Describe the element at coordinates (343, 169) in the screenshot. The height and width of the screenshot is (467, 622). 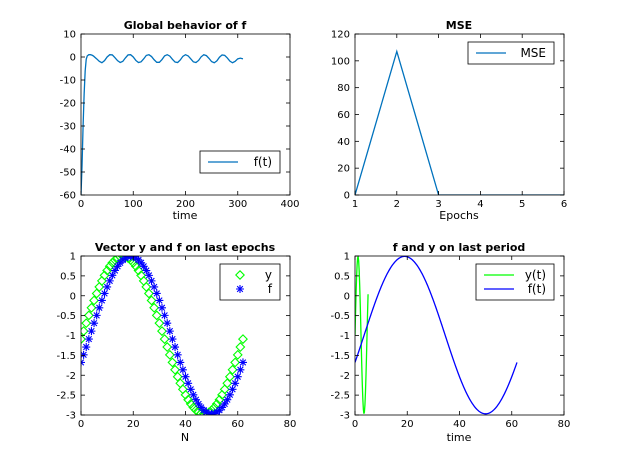
I see `y-tick-label: 20` at that location.